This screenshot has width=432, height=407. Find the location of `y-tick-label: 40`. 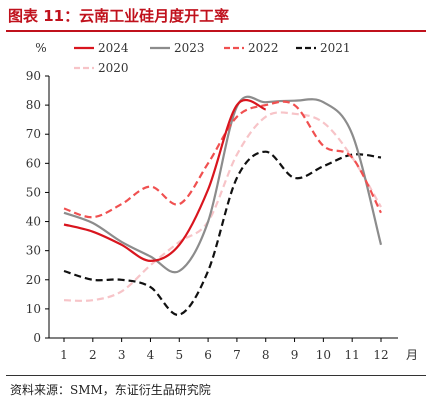

y-tick-label: 40 is located at coordinates (33, 222).